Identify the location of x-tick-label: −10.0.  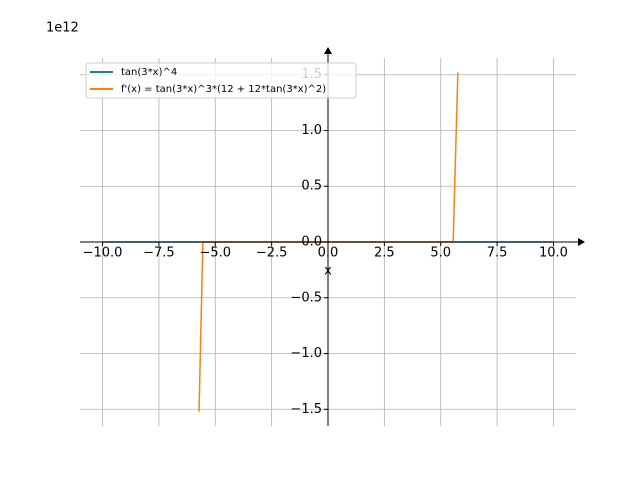
(103, 253).